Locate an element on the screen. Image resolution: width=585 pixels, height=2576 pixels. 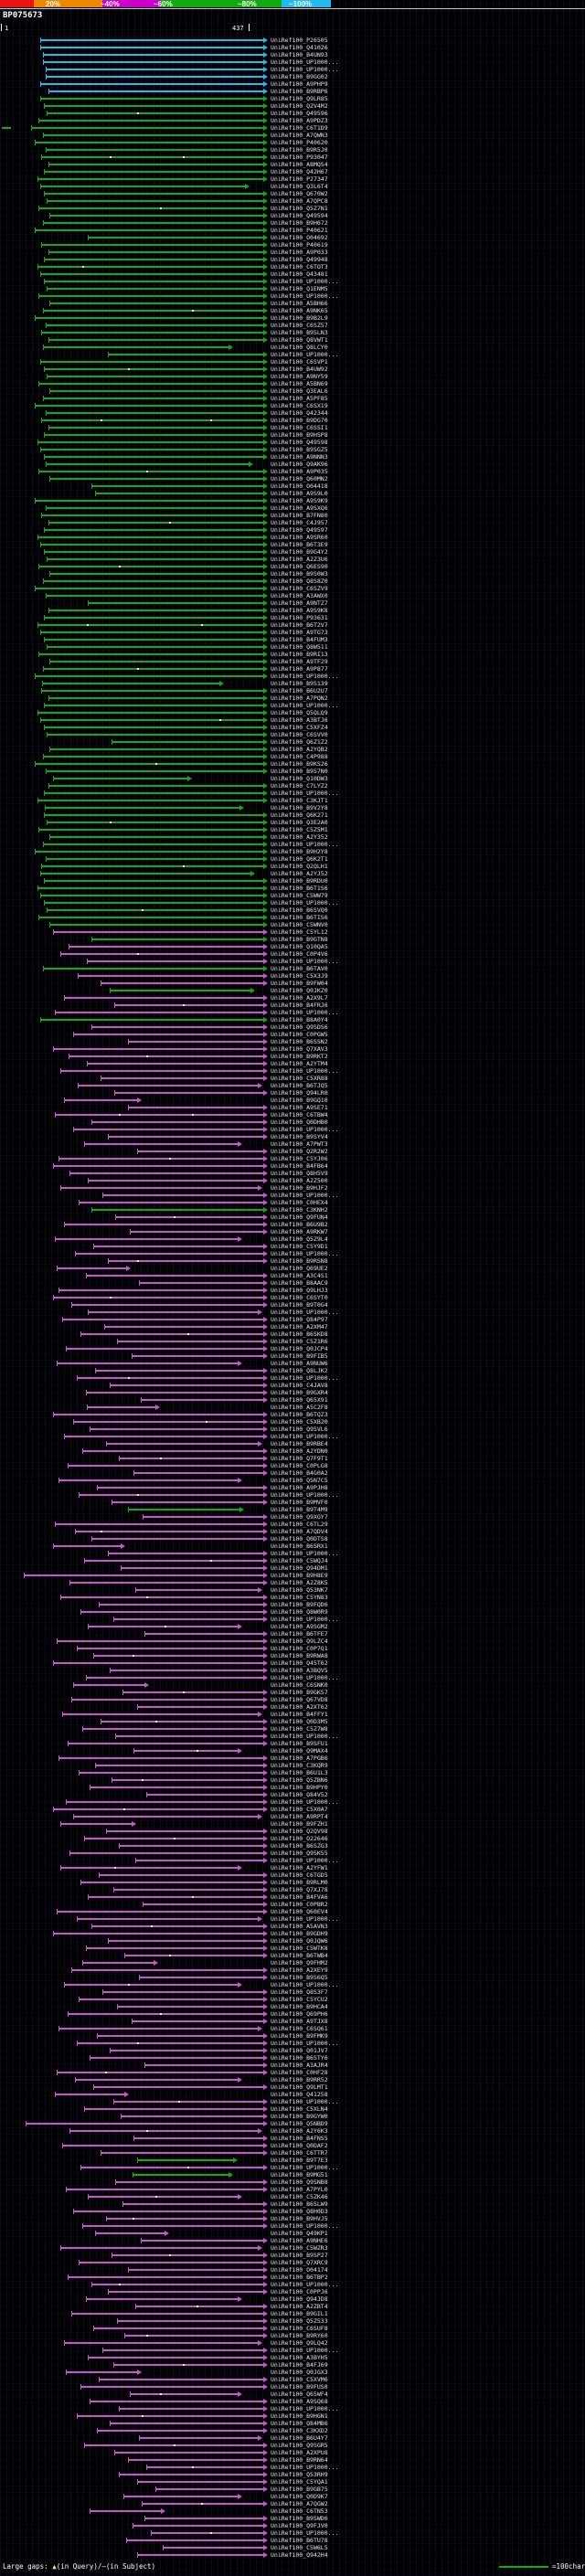
alignment-row: UniRef100_B6SVQ0 is located at coordinates (293, 910).